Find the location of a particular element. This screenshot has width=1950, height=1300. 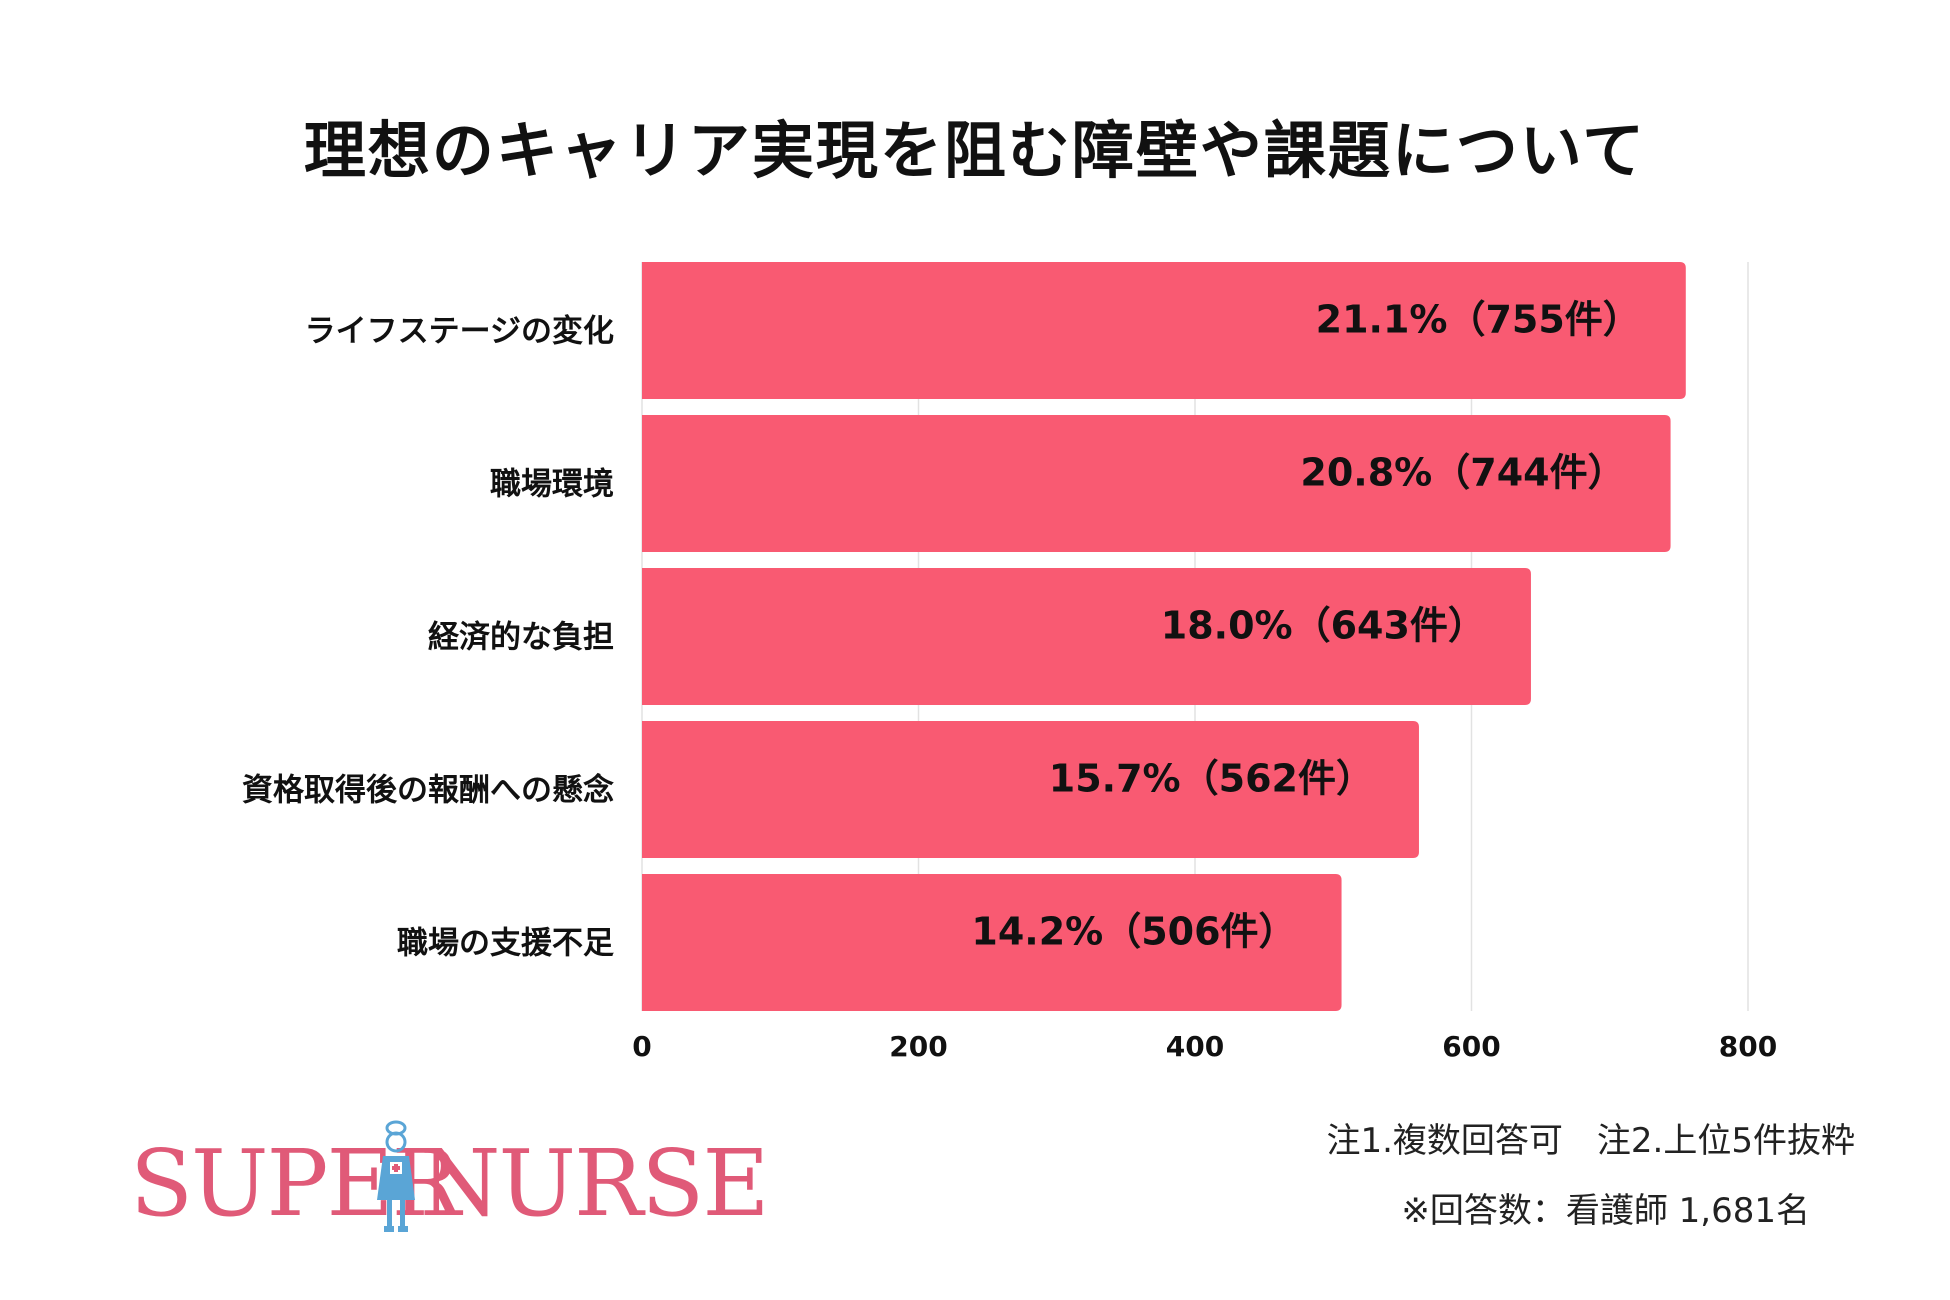

footnote-1: 注1.複数回答可 注2.上位5件抜粋 is located at coordinates (1590, 1141).